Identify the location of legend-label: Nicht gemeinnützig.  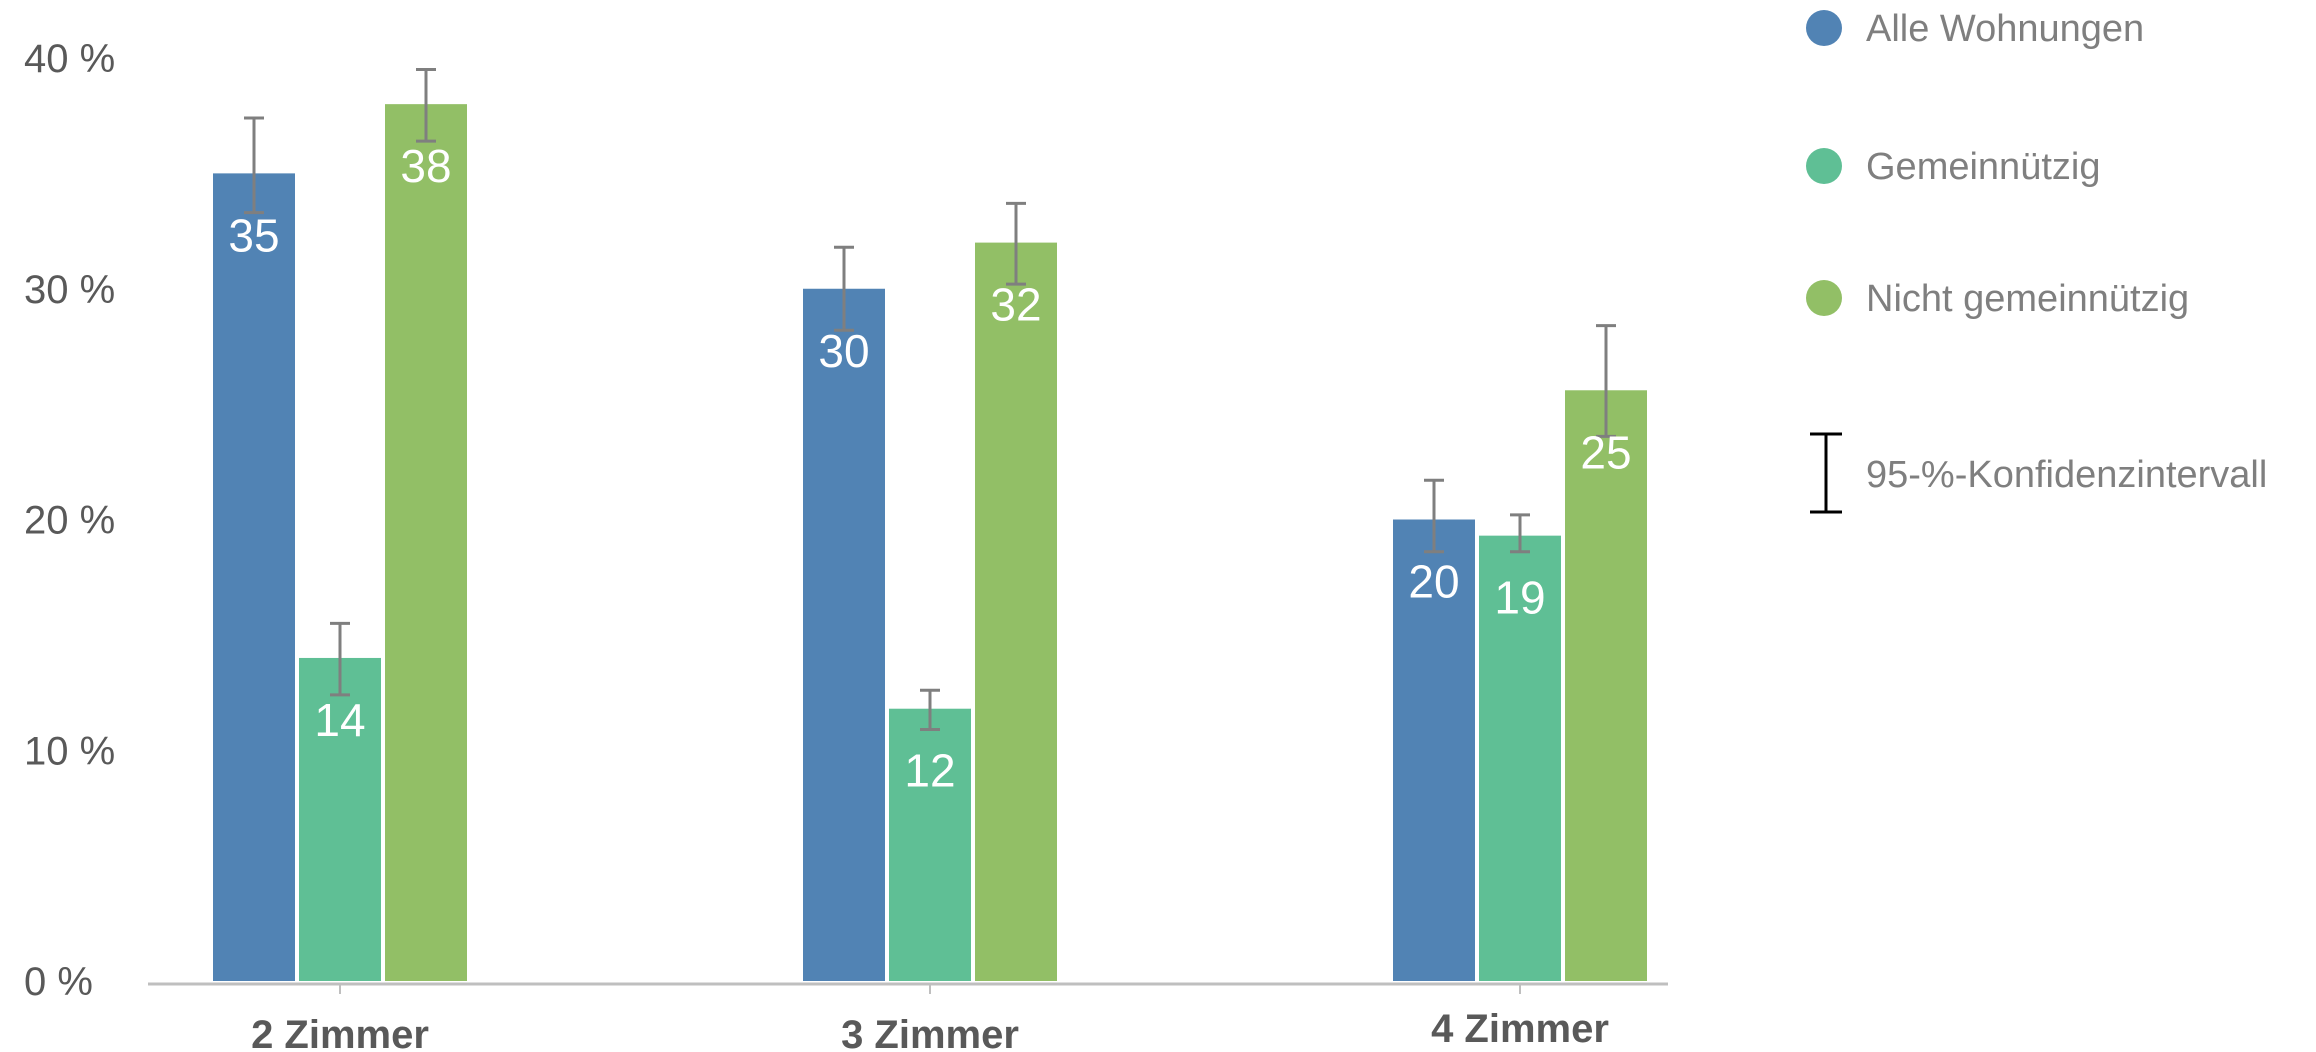
(2027, 299).